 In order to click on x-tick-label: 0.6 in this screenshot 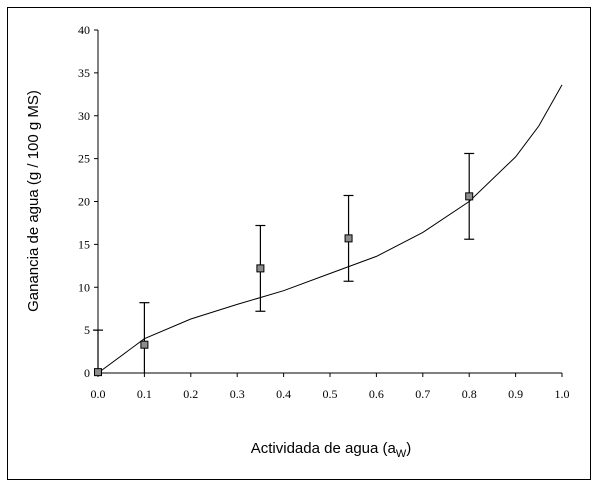, I will do `click(376, 394)`.